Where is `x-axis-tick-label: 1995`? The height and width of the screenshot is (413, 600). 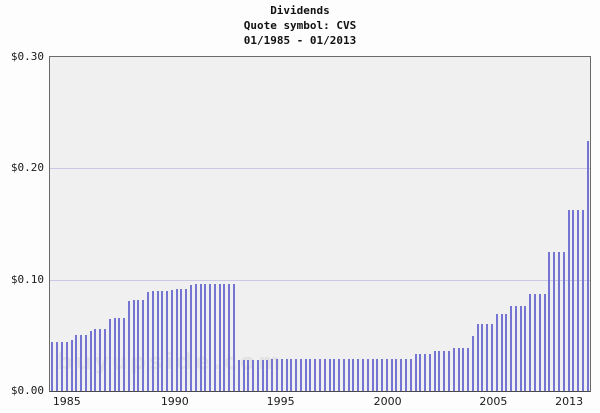
x-axis-tick-label: 1995 is located at coordinates (280, 401).